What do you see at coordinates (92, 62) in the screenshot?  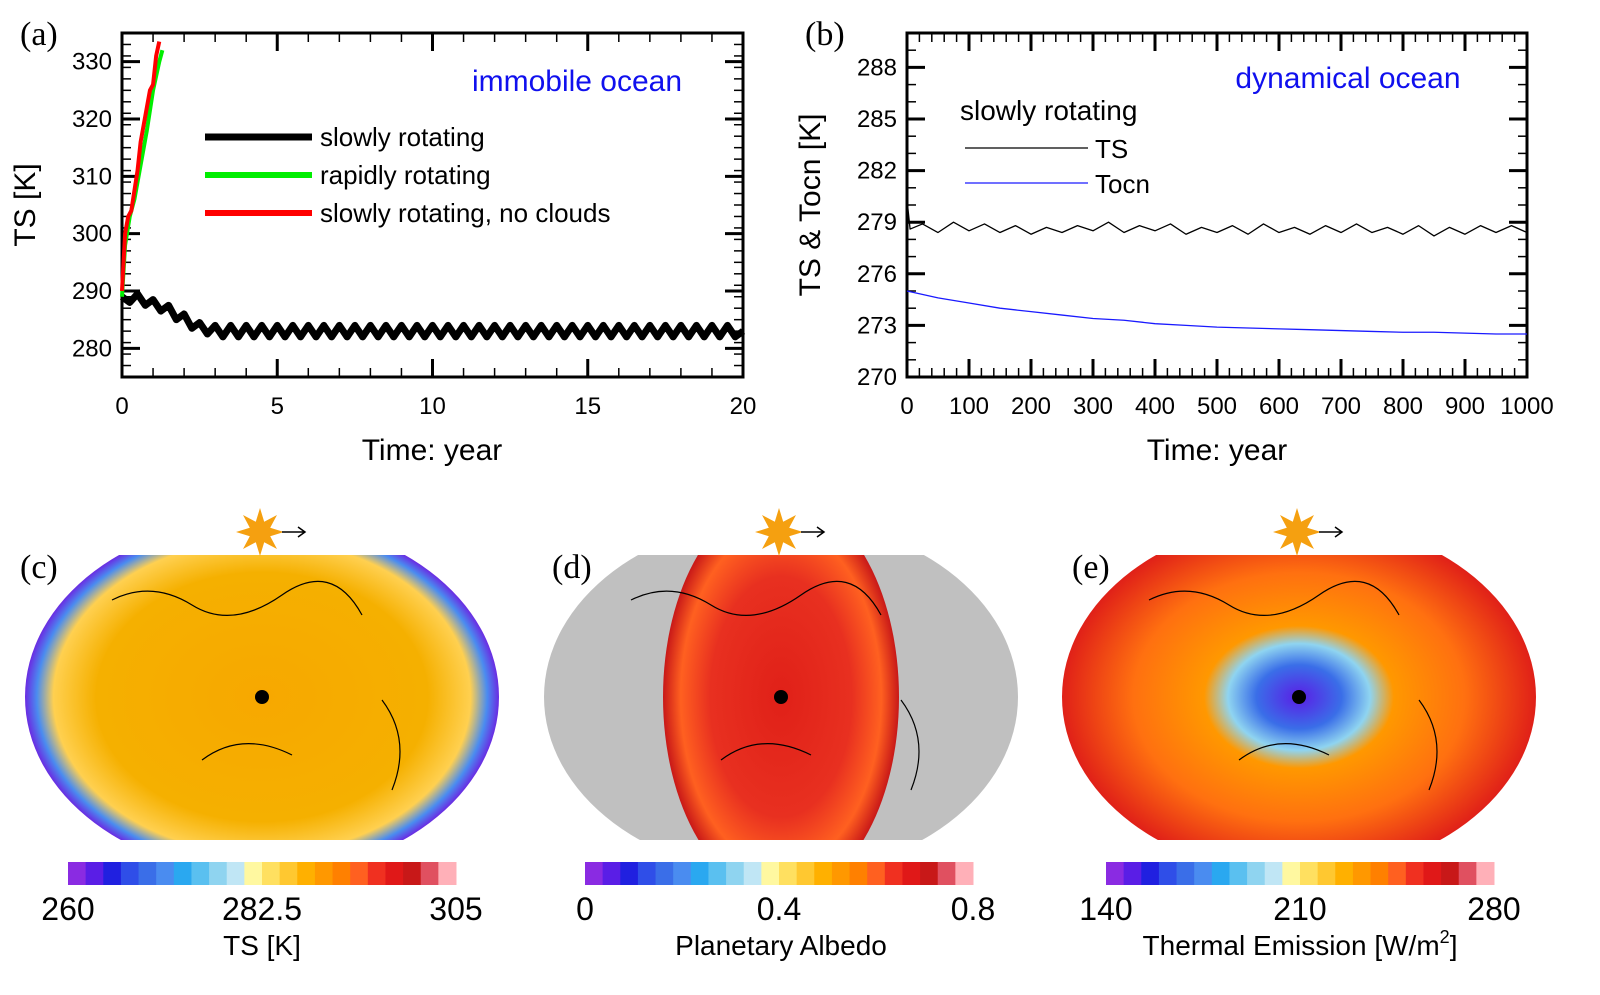 I see `y-tick-label: 330` at bounding box center [92, 62].